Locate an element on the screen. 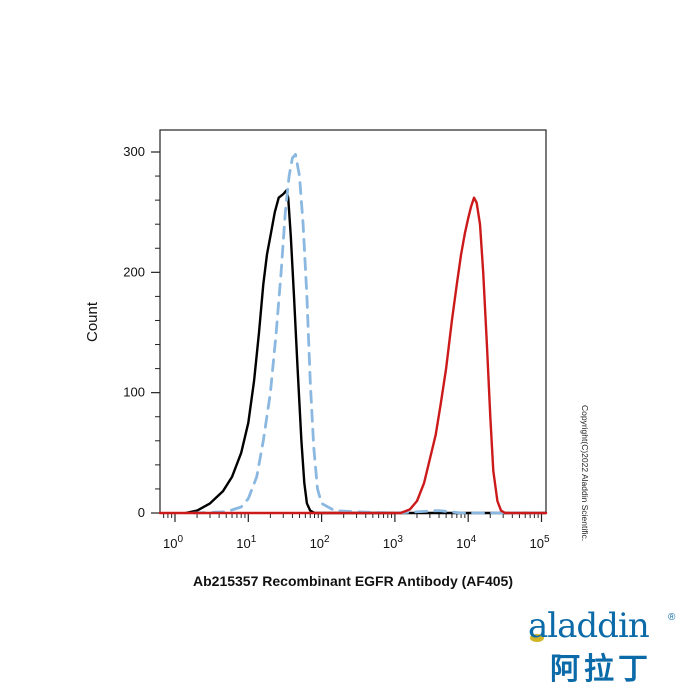 This screenshot has height=700, width=700. y-tick-label: 100 is located at coordinates (134, 392).